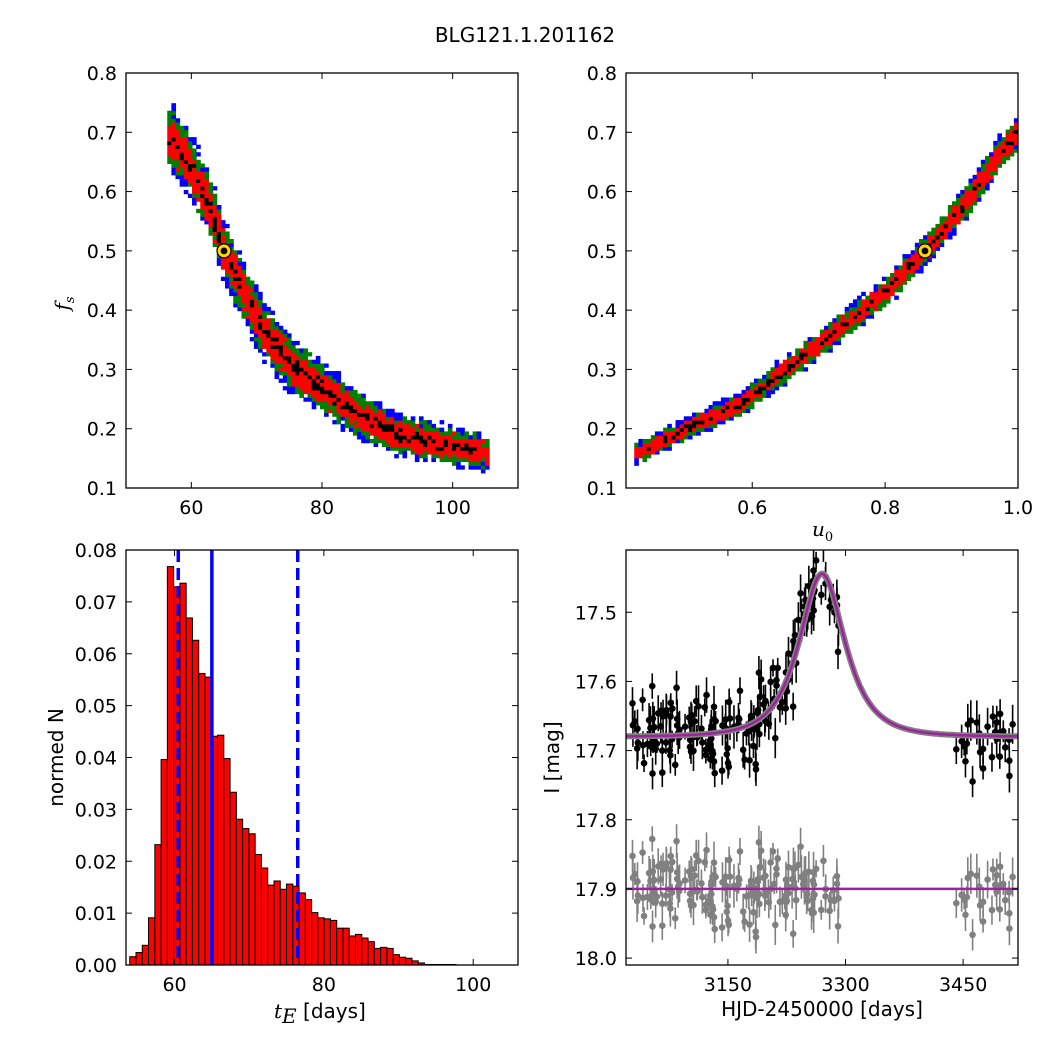 Image resolution: width=1050 pixels, height=1050 pixels. I want to click on heatmap-cells, so click(826, 292).